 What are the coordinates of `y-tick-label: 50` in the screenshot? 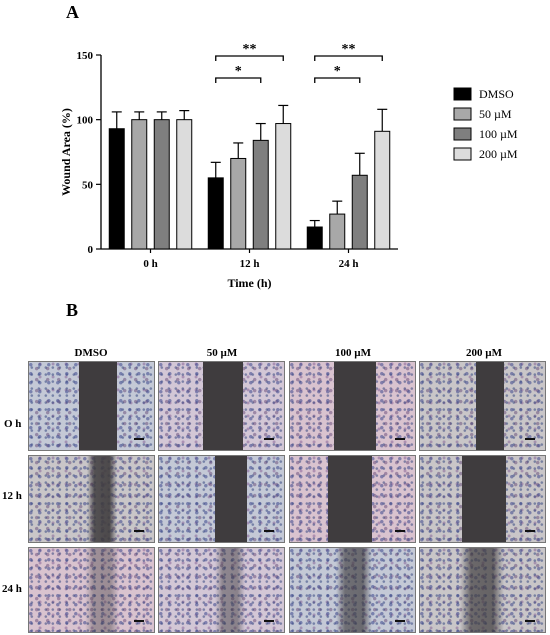 It's located at (88, 185).